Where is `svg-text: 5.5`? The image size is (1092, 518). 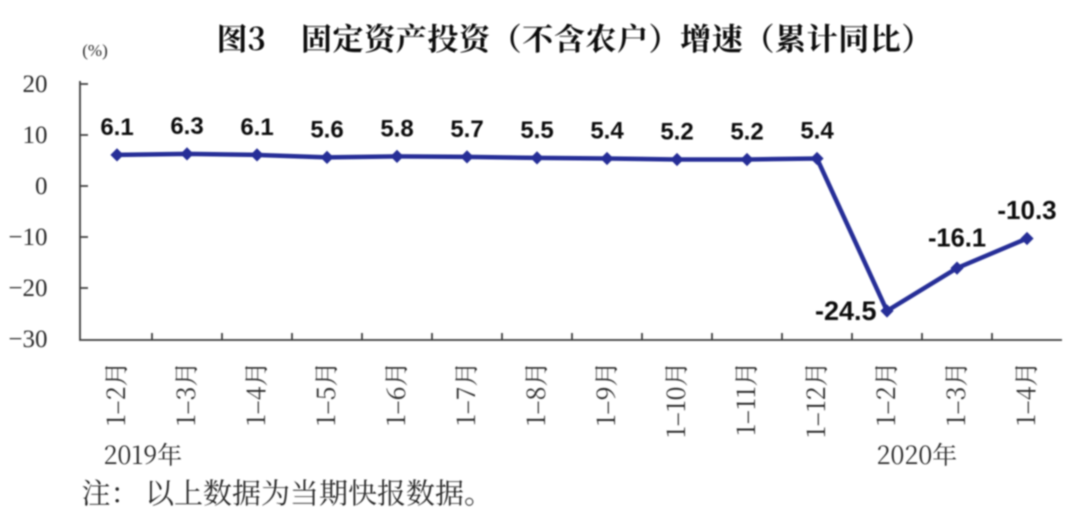 svg-text: 5.5 is located at coordinates (536, 130).